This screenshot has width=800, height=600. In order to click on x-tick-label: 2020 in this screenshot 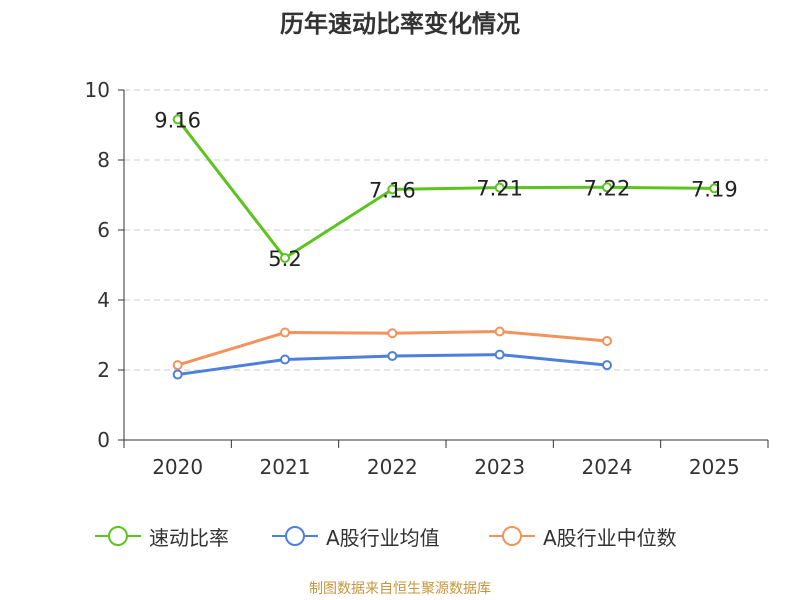, I will do `click(177, 467)`.